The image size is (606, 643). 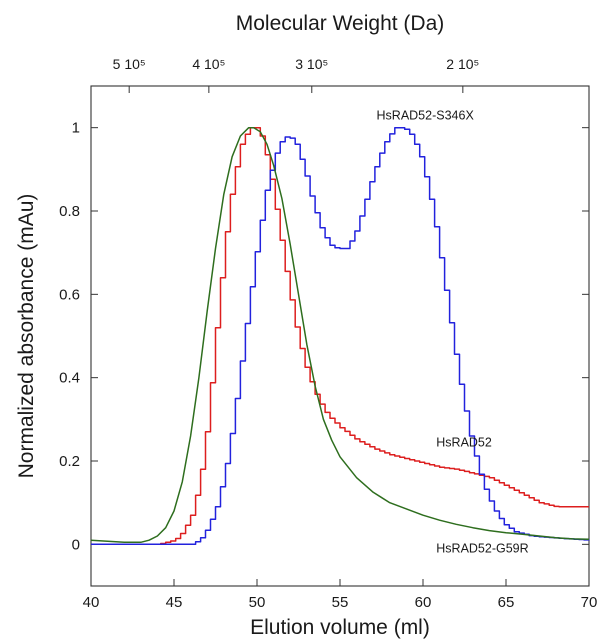 I want to click on x-tick-label: 50, so click(x=257, y=602).